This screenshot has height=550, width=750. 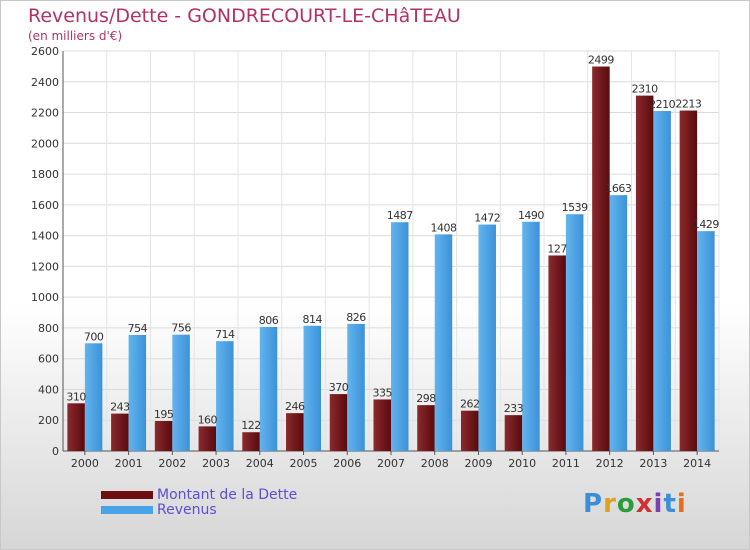 What do you see at coordinates (356, 317) in the screenshot?
I see `data-label-revenus: 826` at bounding box center [356, 317].